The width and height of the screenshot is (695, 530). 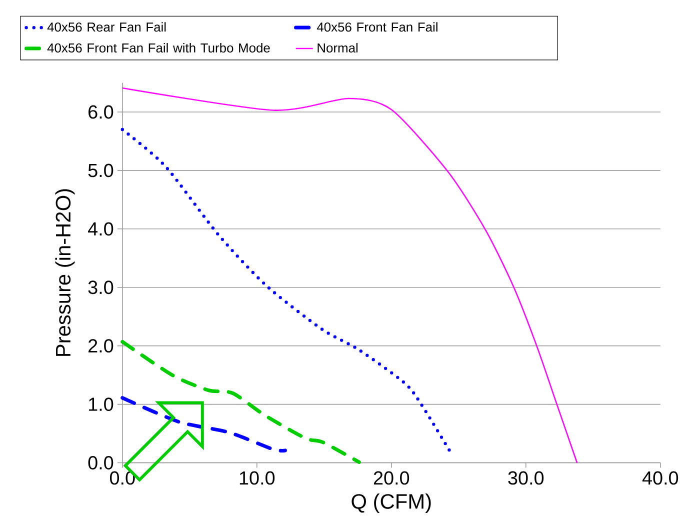 I want to click on y-tick-label: 4.0, so click(x=101, y=229).